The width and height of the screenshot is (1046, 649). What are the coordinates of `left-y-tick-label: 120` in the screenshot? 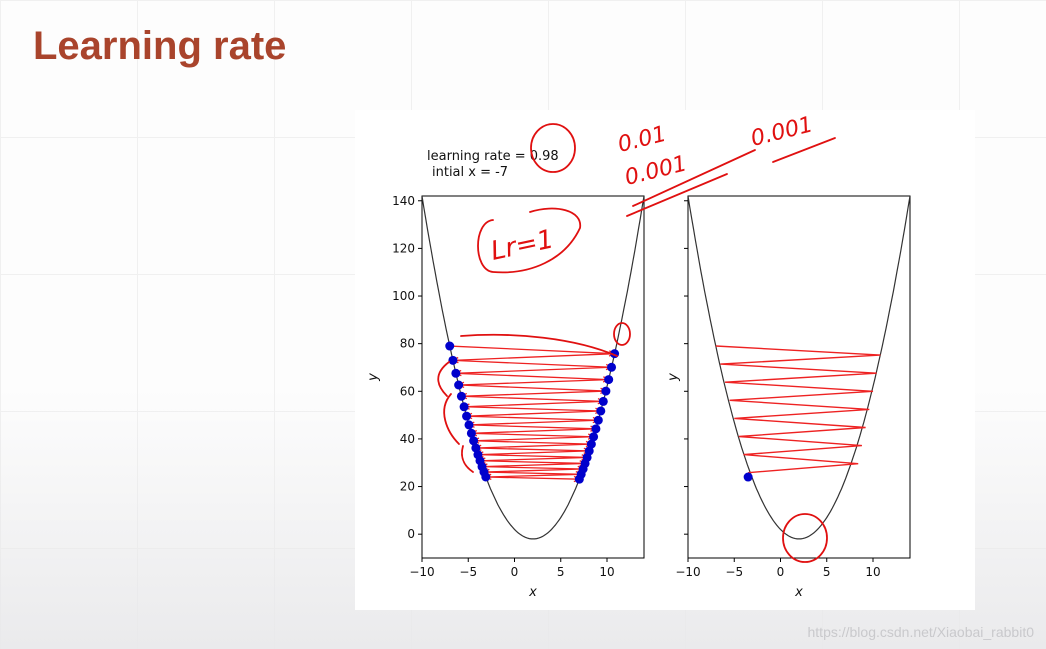 It's located at (403, 248).